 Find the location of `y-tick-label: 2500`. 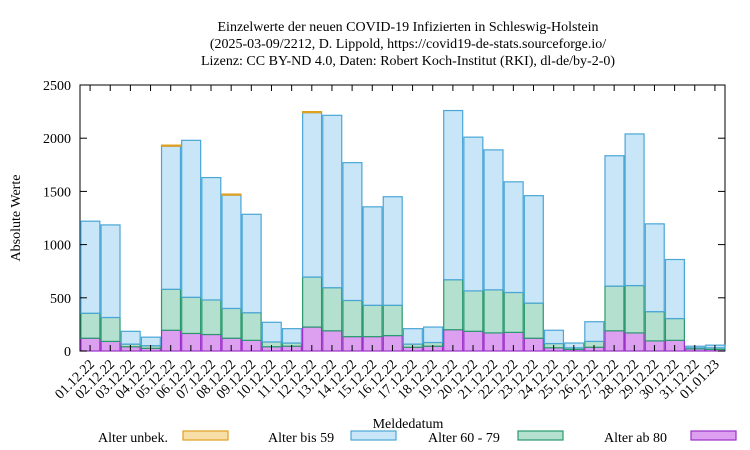

y-tick-label: 2500 is located at coordinates (57, 86).